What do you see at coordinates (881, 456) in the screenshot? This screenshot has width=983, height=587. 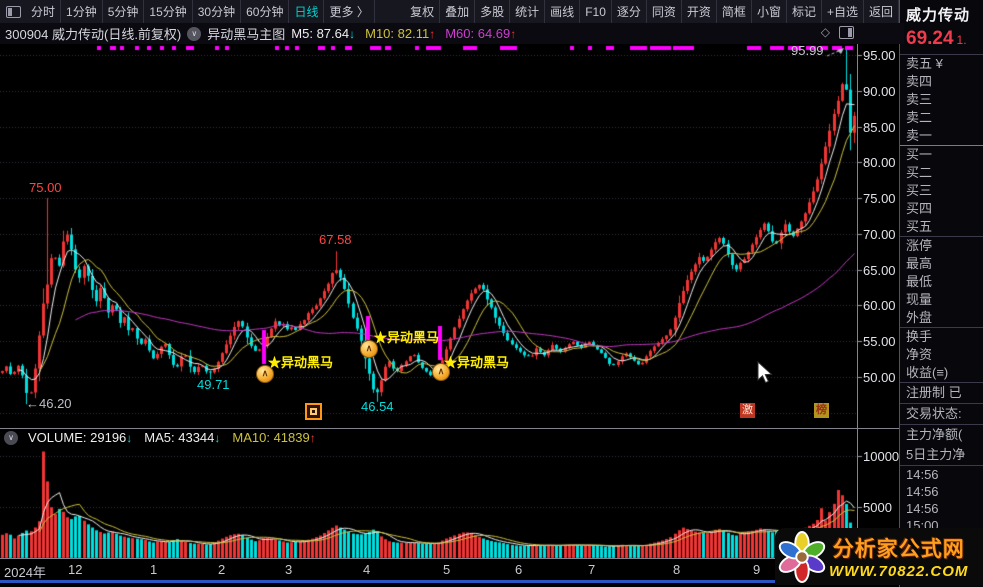 I see `volume-axis-label: 10000` at bounding box center [881, 456].